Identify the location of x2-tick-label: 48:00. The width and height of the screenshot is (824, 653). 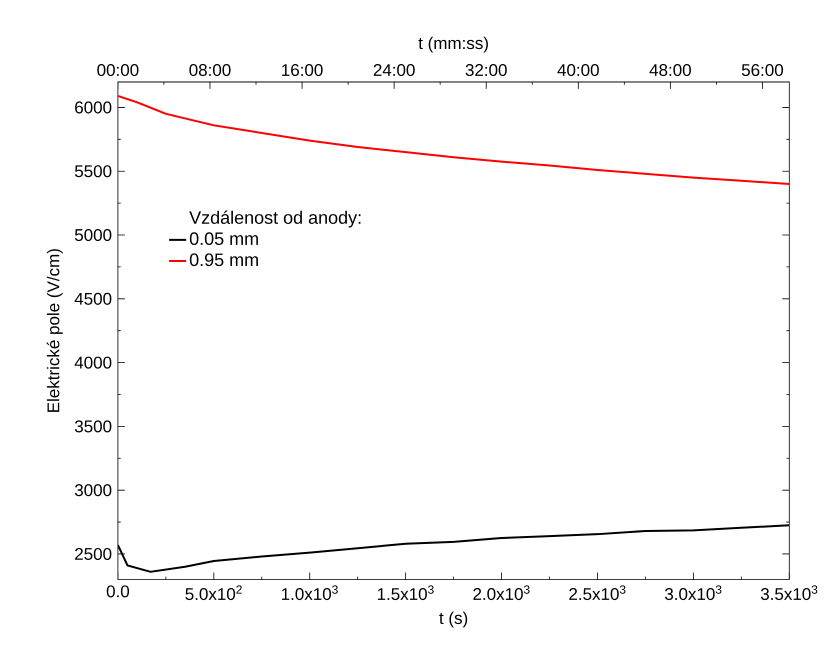
(670, 70).